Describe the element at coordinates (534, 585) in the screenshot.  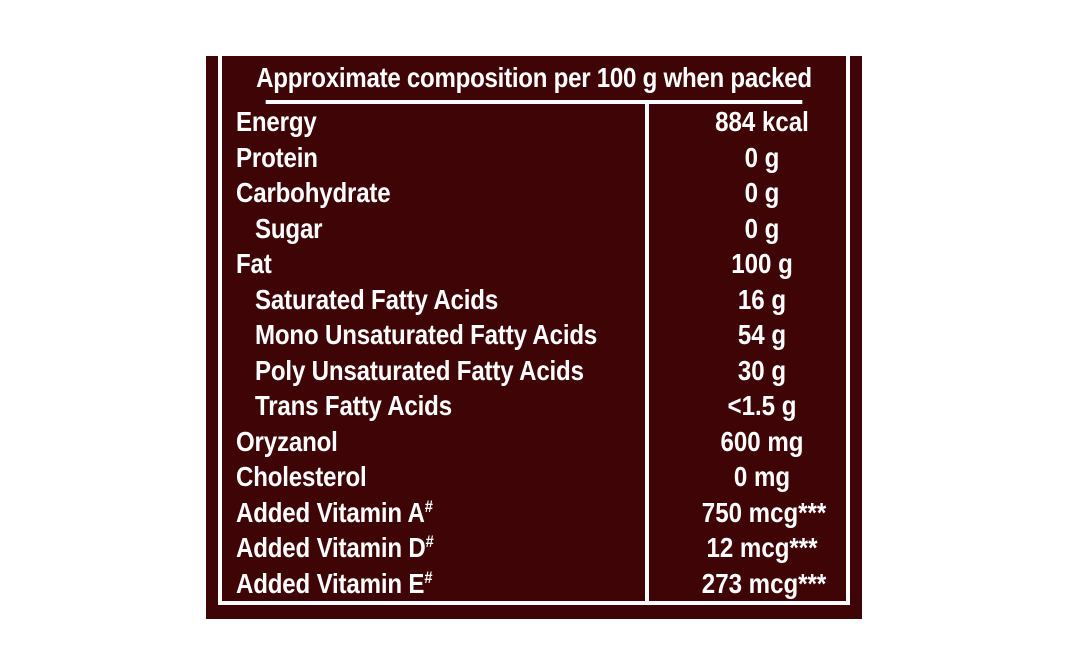
I see `table-row: Added Vitamin E# 273 mcg***` at that location.